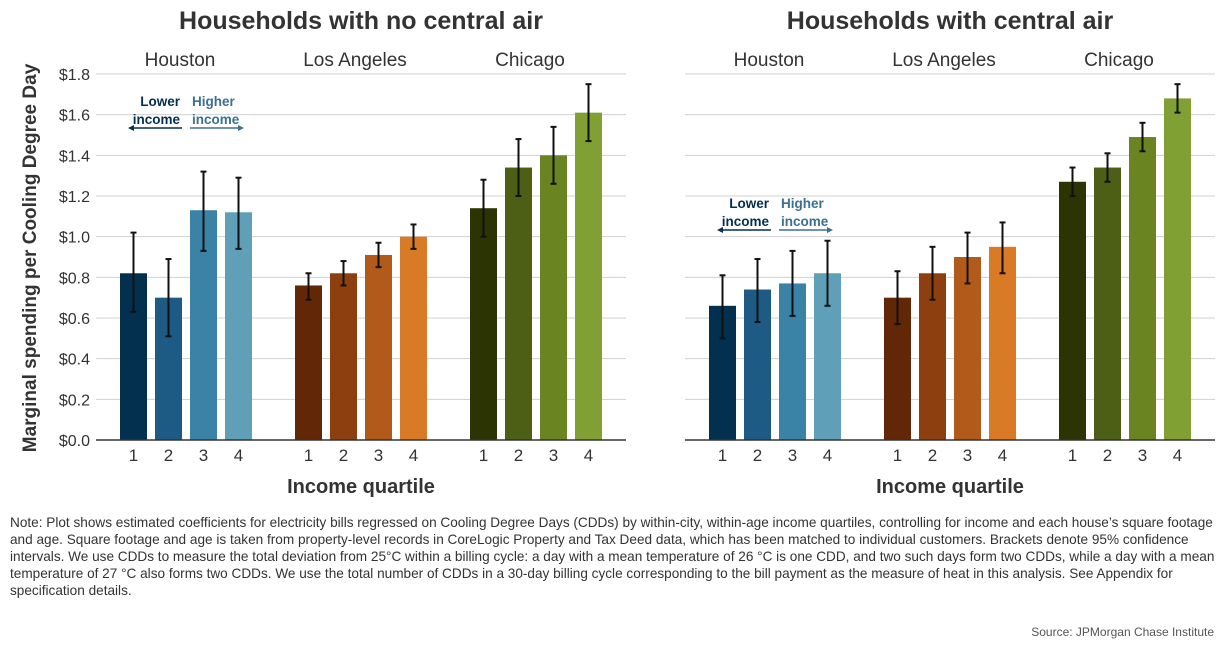 This screenshot has width=1231, height=649. What do you see at coordinates (74, 116) in the screenshot?
I see `y-tick-label: $1.6` at bounding box center [74, 116].